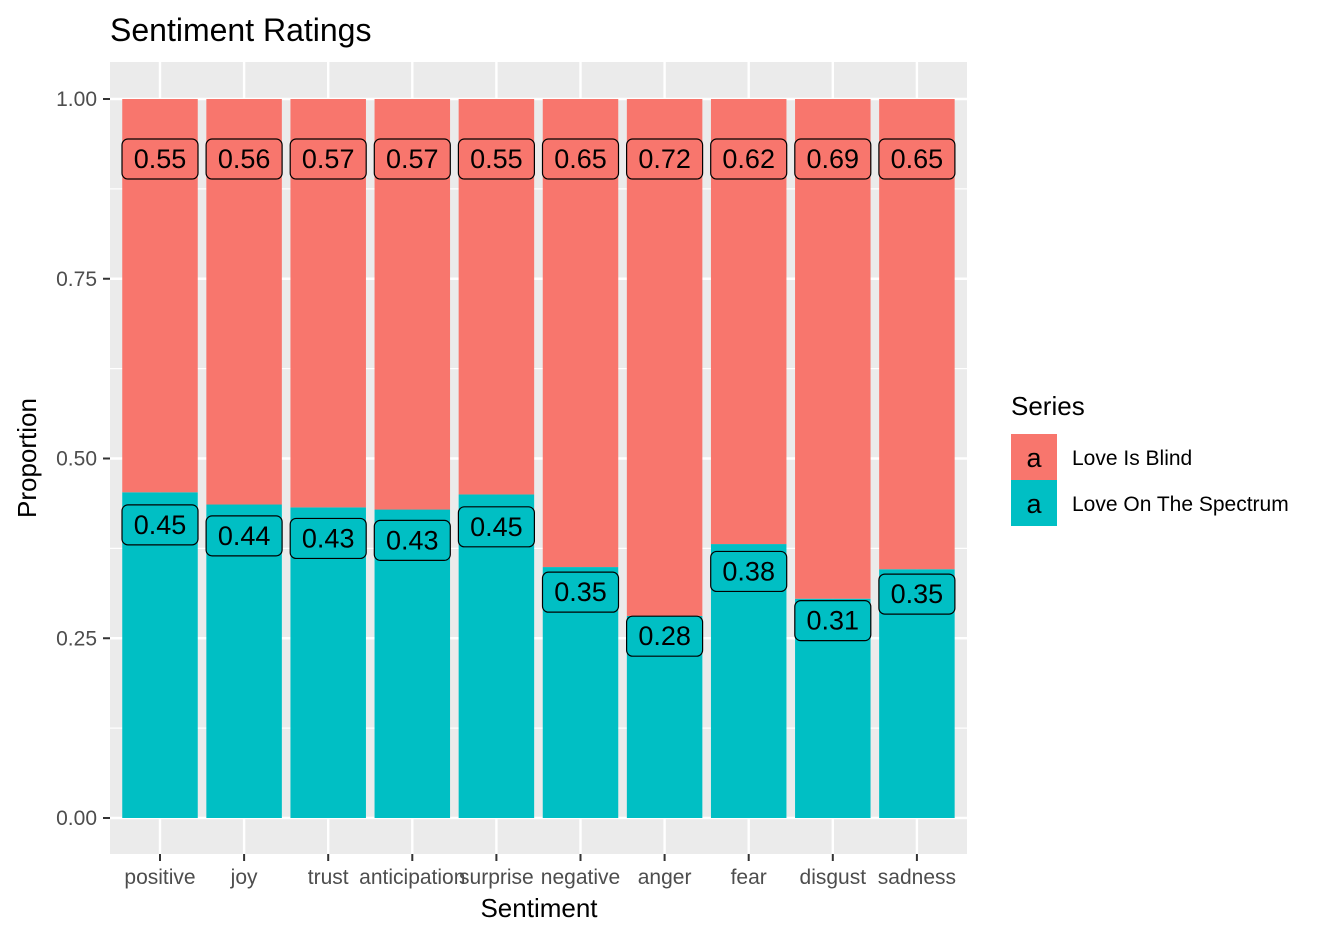  I want to click on y-tick-label: 0.25, so click(76, 638).